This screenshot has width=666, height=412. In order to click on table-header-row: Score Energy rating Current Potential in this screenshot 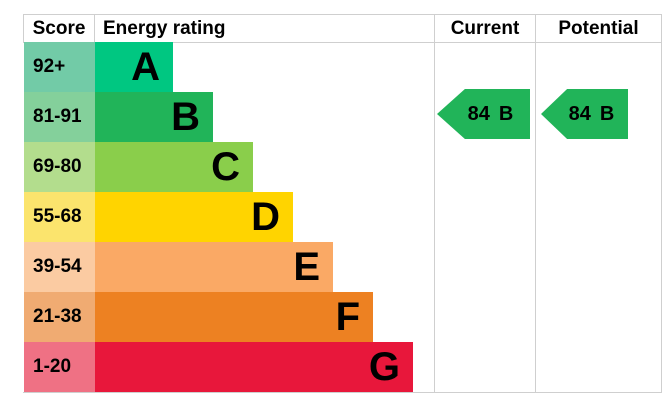, I will do `click(342, 28)`.